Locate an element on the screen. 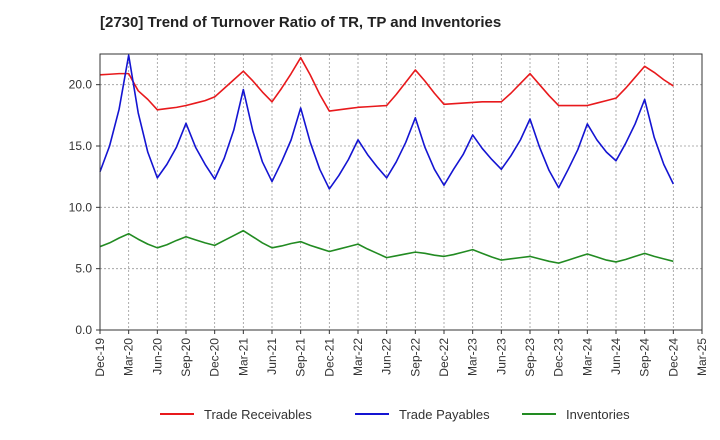 The width and height of the screenshot is (720, 440). x-tick-label: Dec-20 is located at coordinates (215, 357).